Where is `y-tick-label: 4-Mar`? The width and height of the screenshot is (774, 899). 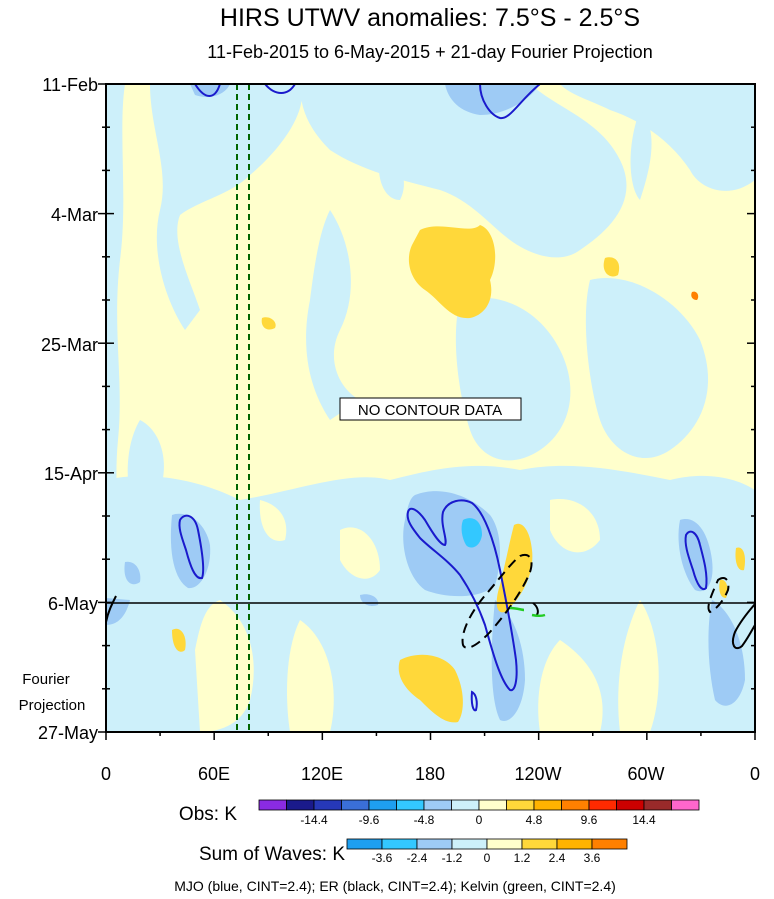 y-tick-label: 4-Mar is located at coordinates (74, 215).